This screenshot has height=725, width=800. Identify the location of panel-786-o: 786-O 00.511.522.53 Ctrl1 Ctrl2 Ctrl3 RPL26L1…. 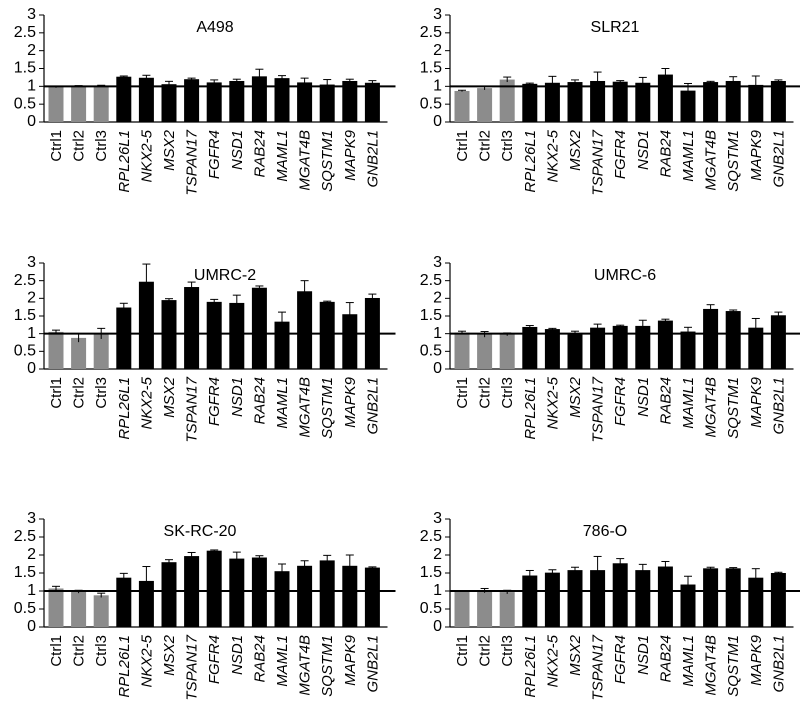
(610, 605).